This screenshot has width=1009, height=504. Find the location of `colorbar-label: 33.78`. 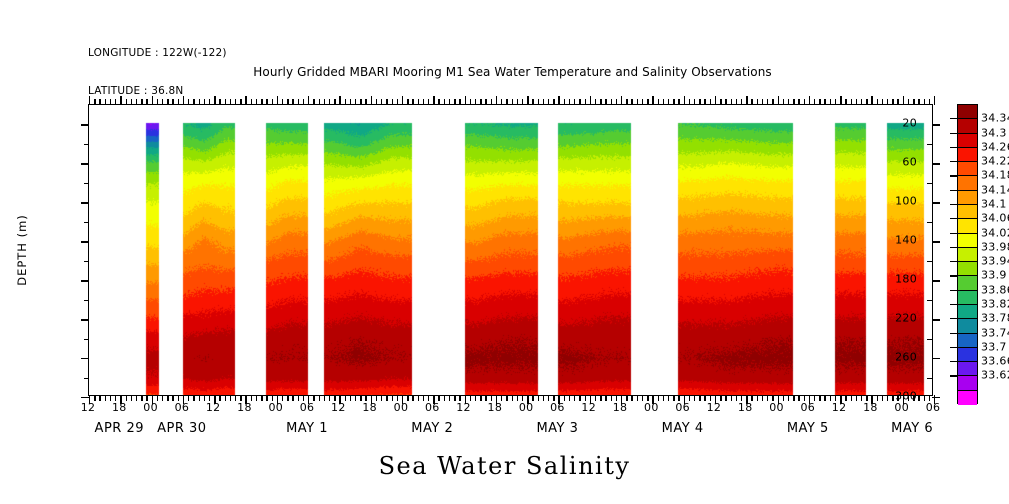

colorbar-label: 33.78 is located at coordinates (995, 318).